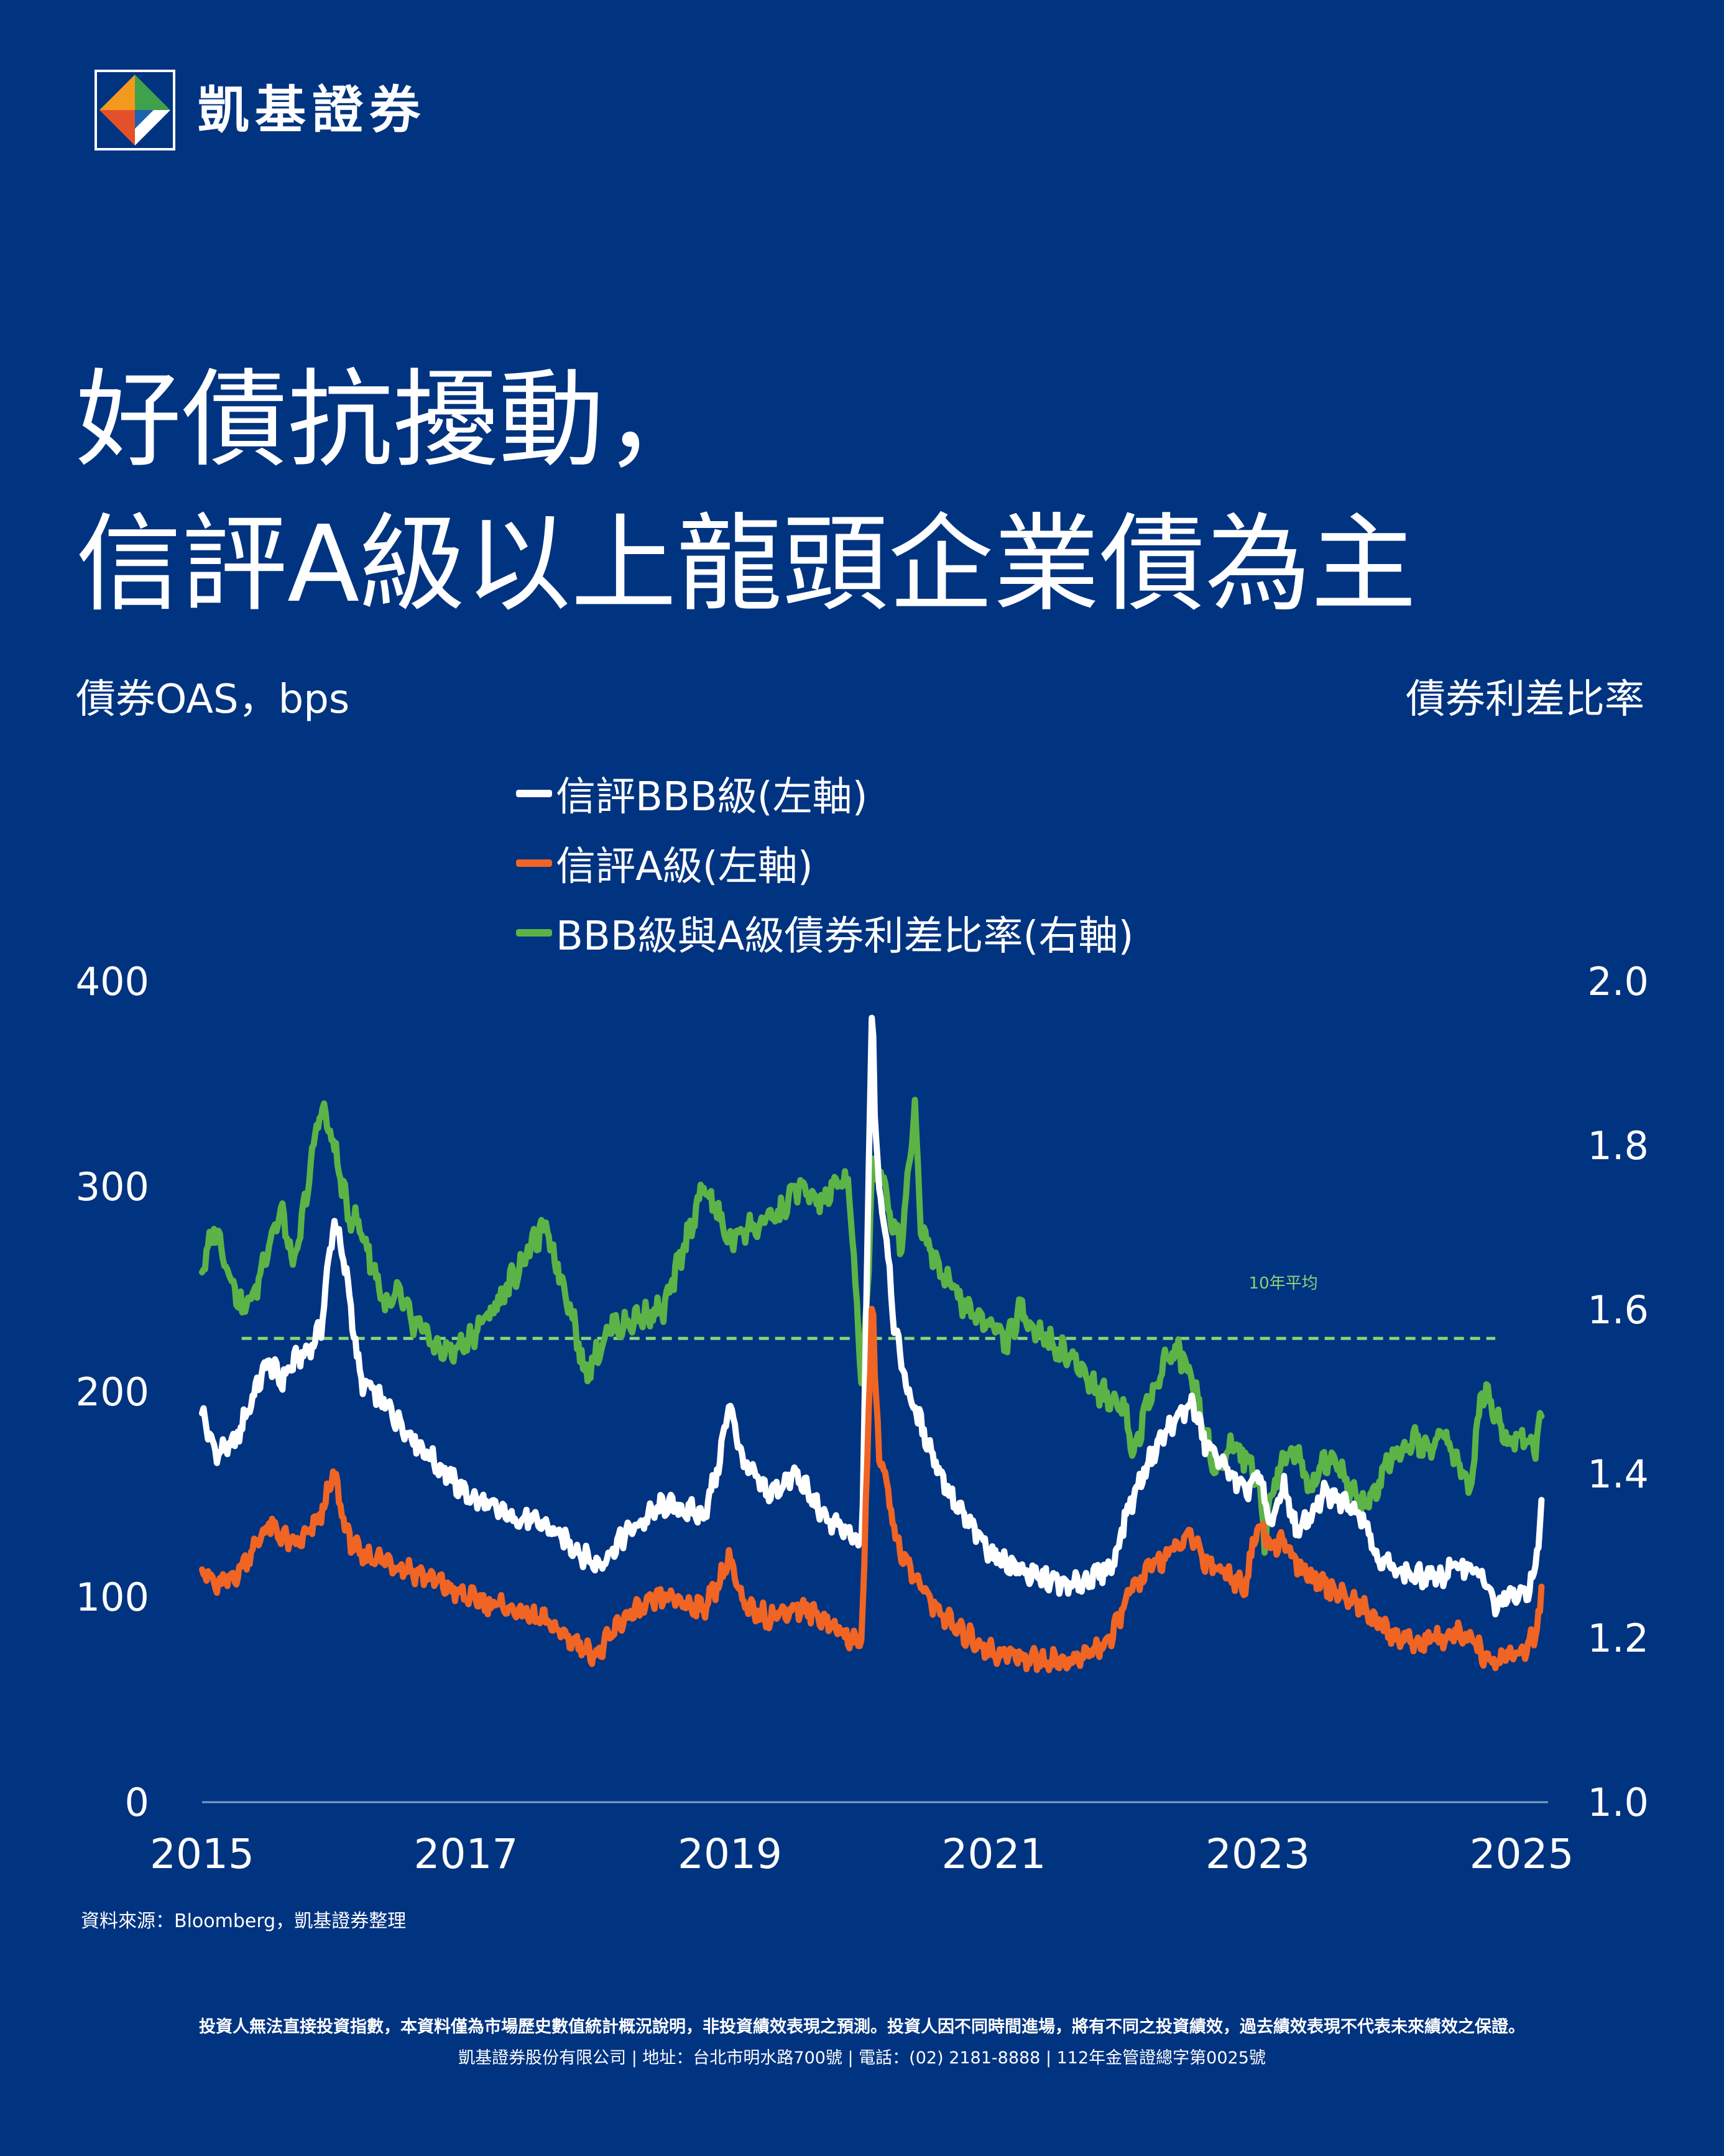  I want to click on x-tick-label: 2023, so click(1257, 1854).